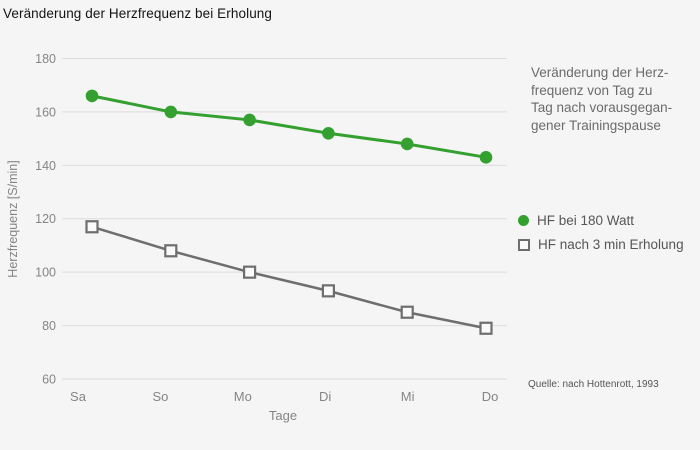 Image resolution: width=700 pixels, height=450 pixels. Describe the element at coordinates (524, 244) in the screenshot. I see `legend-marker-square-icon` at that location.